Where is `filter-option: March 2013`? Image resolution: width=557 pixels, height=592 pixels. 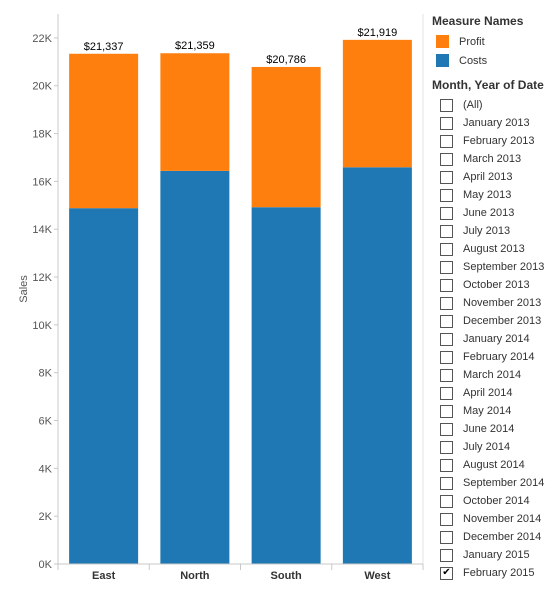
filter-option: March 2013 is located at coordinates (493, 159).